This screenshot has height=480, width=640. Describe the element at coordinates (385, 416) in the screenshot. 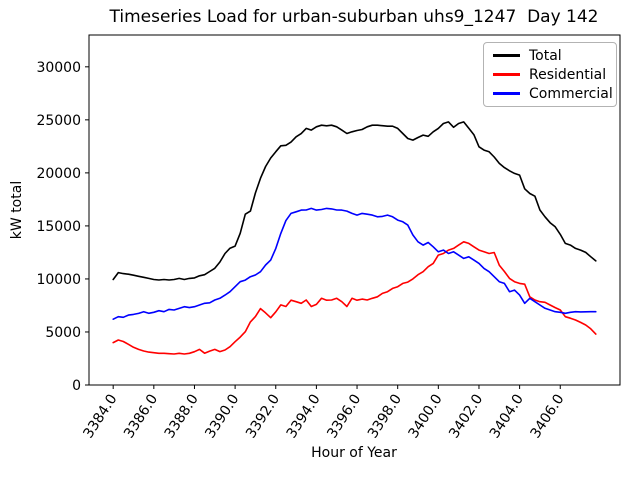

I see `x-tick-label: 3398.0` at that location.